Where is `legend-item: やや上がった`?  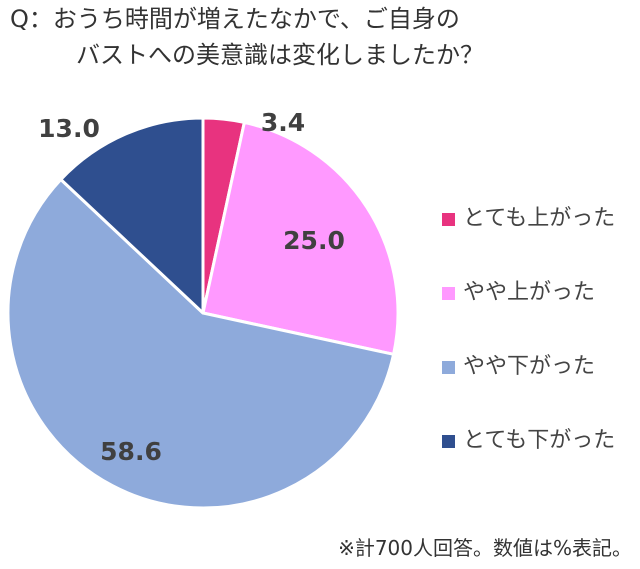
legend-item: やや上がった is located at coordinates (528, 316).